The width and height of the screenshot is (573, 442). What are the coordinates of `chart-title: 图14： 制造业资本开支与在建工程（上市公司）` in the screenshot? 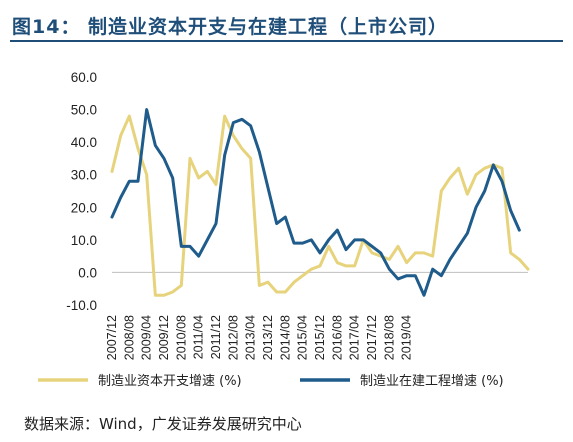 It's located at (230, 27).